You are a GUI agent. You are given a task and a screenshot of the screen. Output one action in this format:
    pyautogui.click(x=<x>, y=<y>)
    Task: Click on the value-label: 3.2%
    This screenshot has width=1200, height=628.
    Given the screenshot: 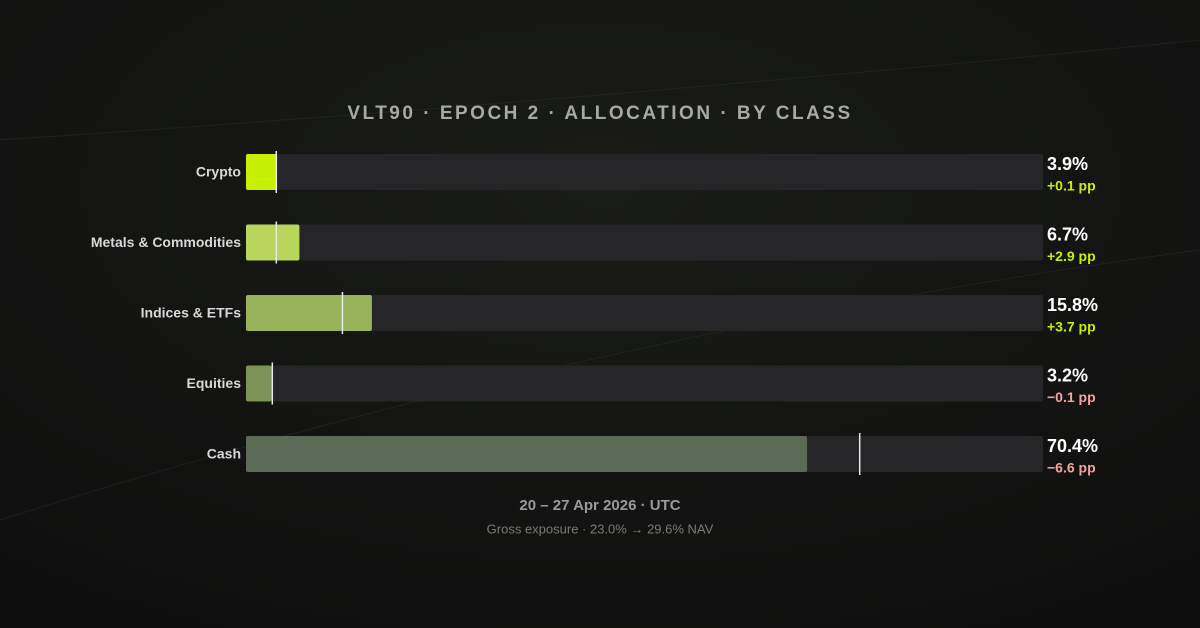 What is the action you would take?
    pyautogui.click(x=1067, y=375)
    